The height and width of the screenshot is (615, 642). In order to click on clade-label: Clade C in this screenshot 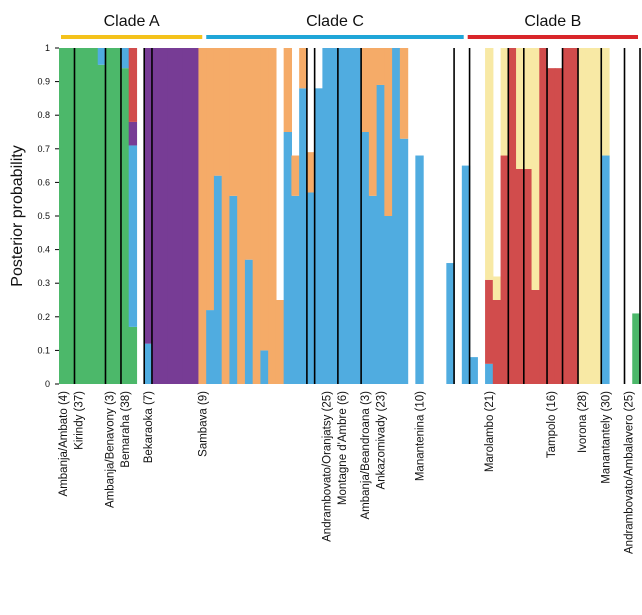, I will do `click(335, 21)`.